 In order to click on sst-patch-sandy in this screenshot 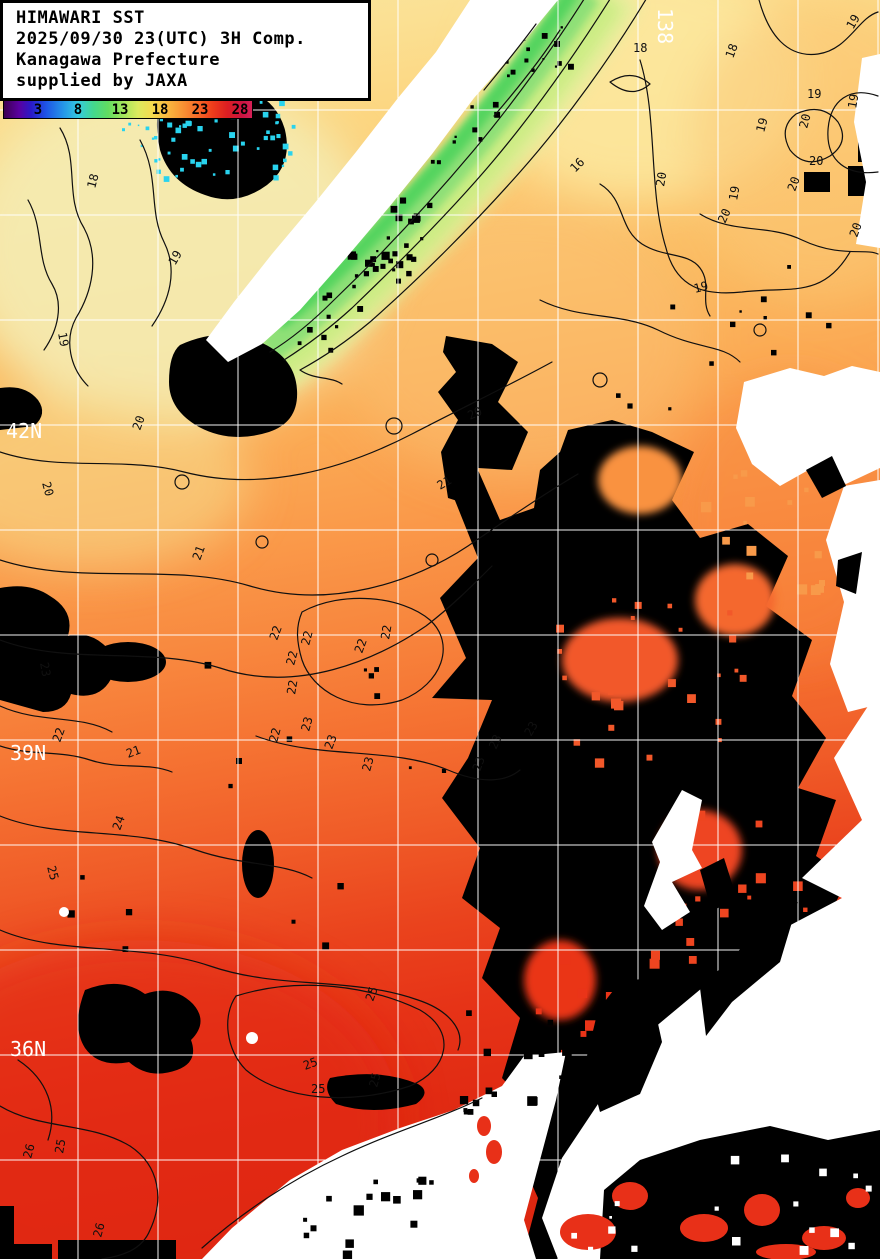, I will do `click(125, 480)`.